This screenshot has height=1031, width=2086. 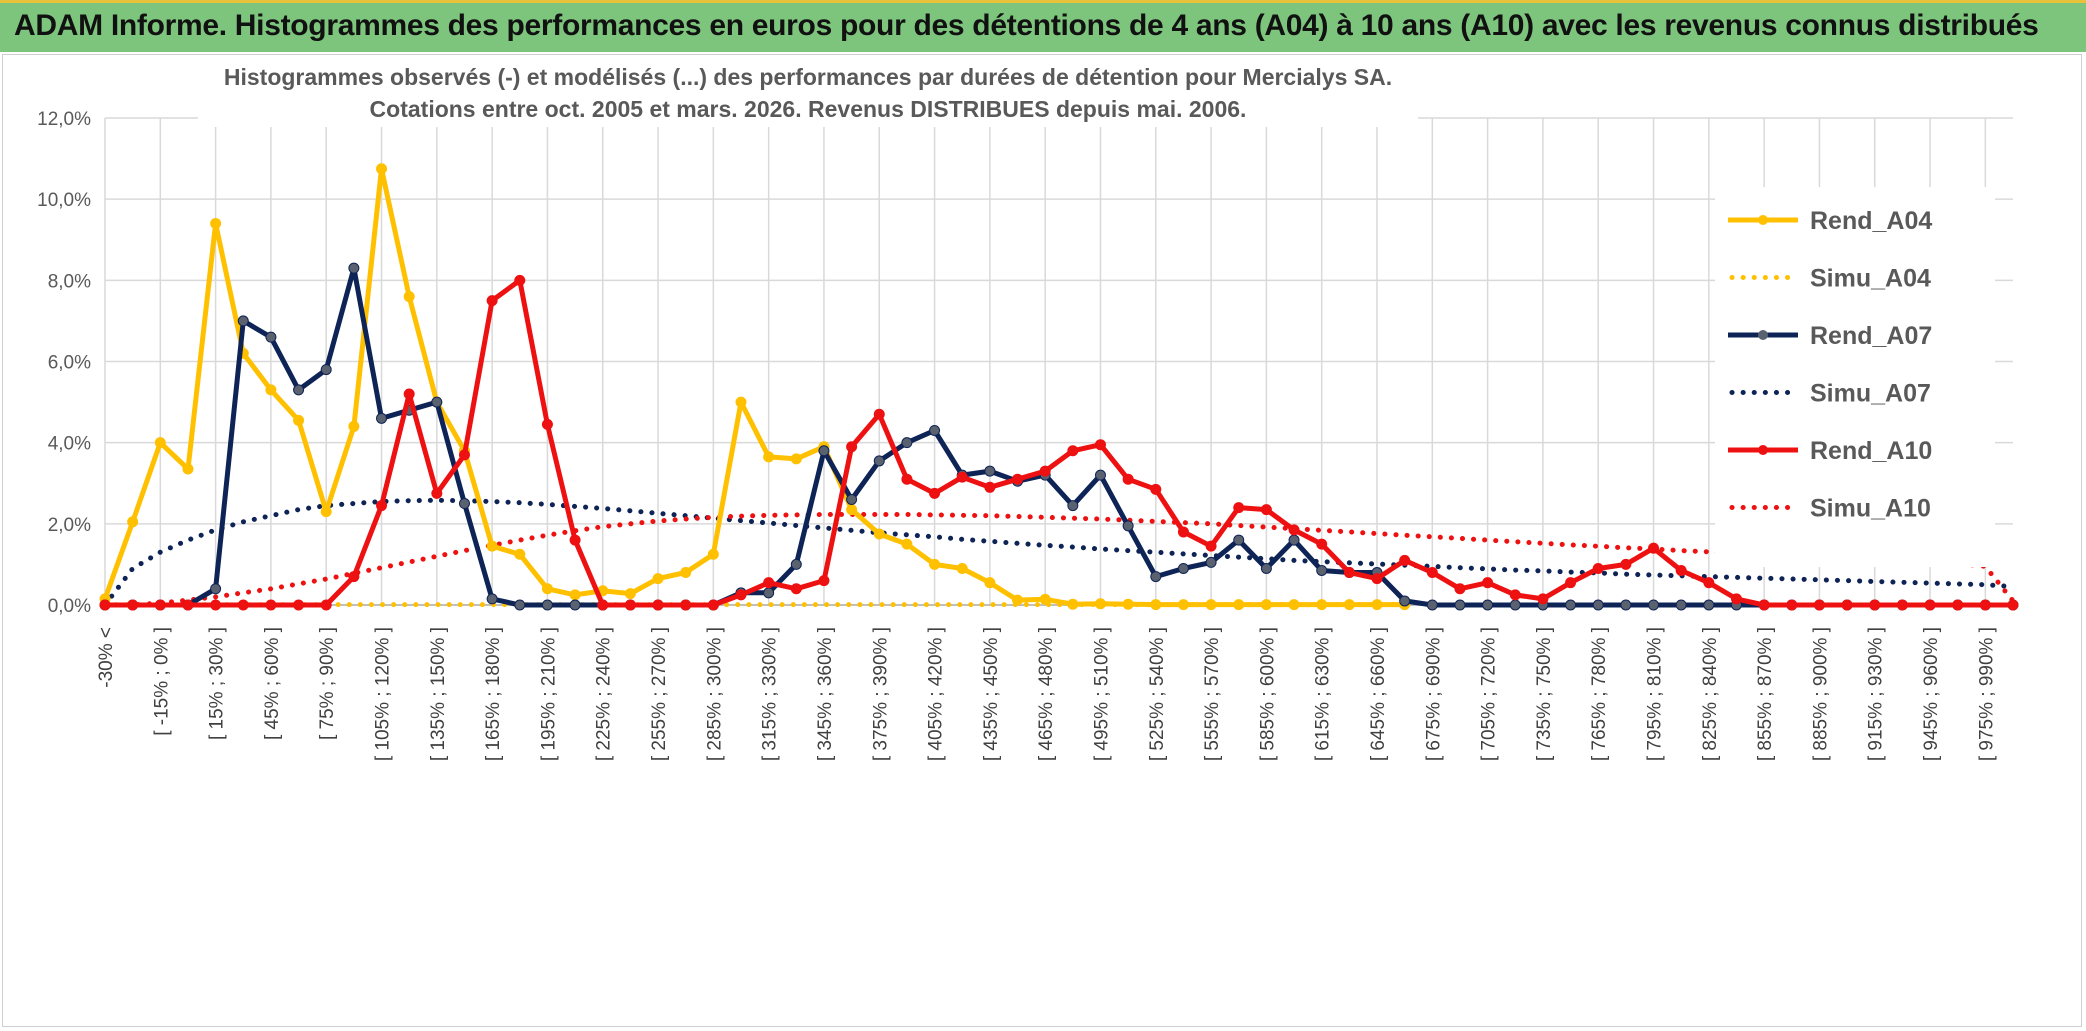 I want to click on x-tick-label: [ 915% ; 930% ], so click(x=1876, y=694).